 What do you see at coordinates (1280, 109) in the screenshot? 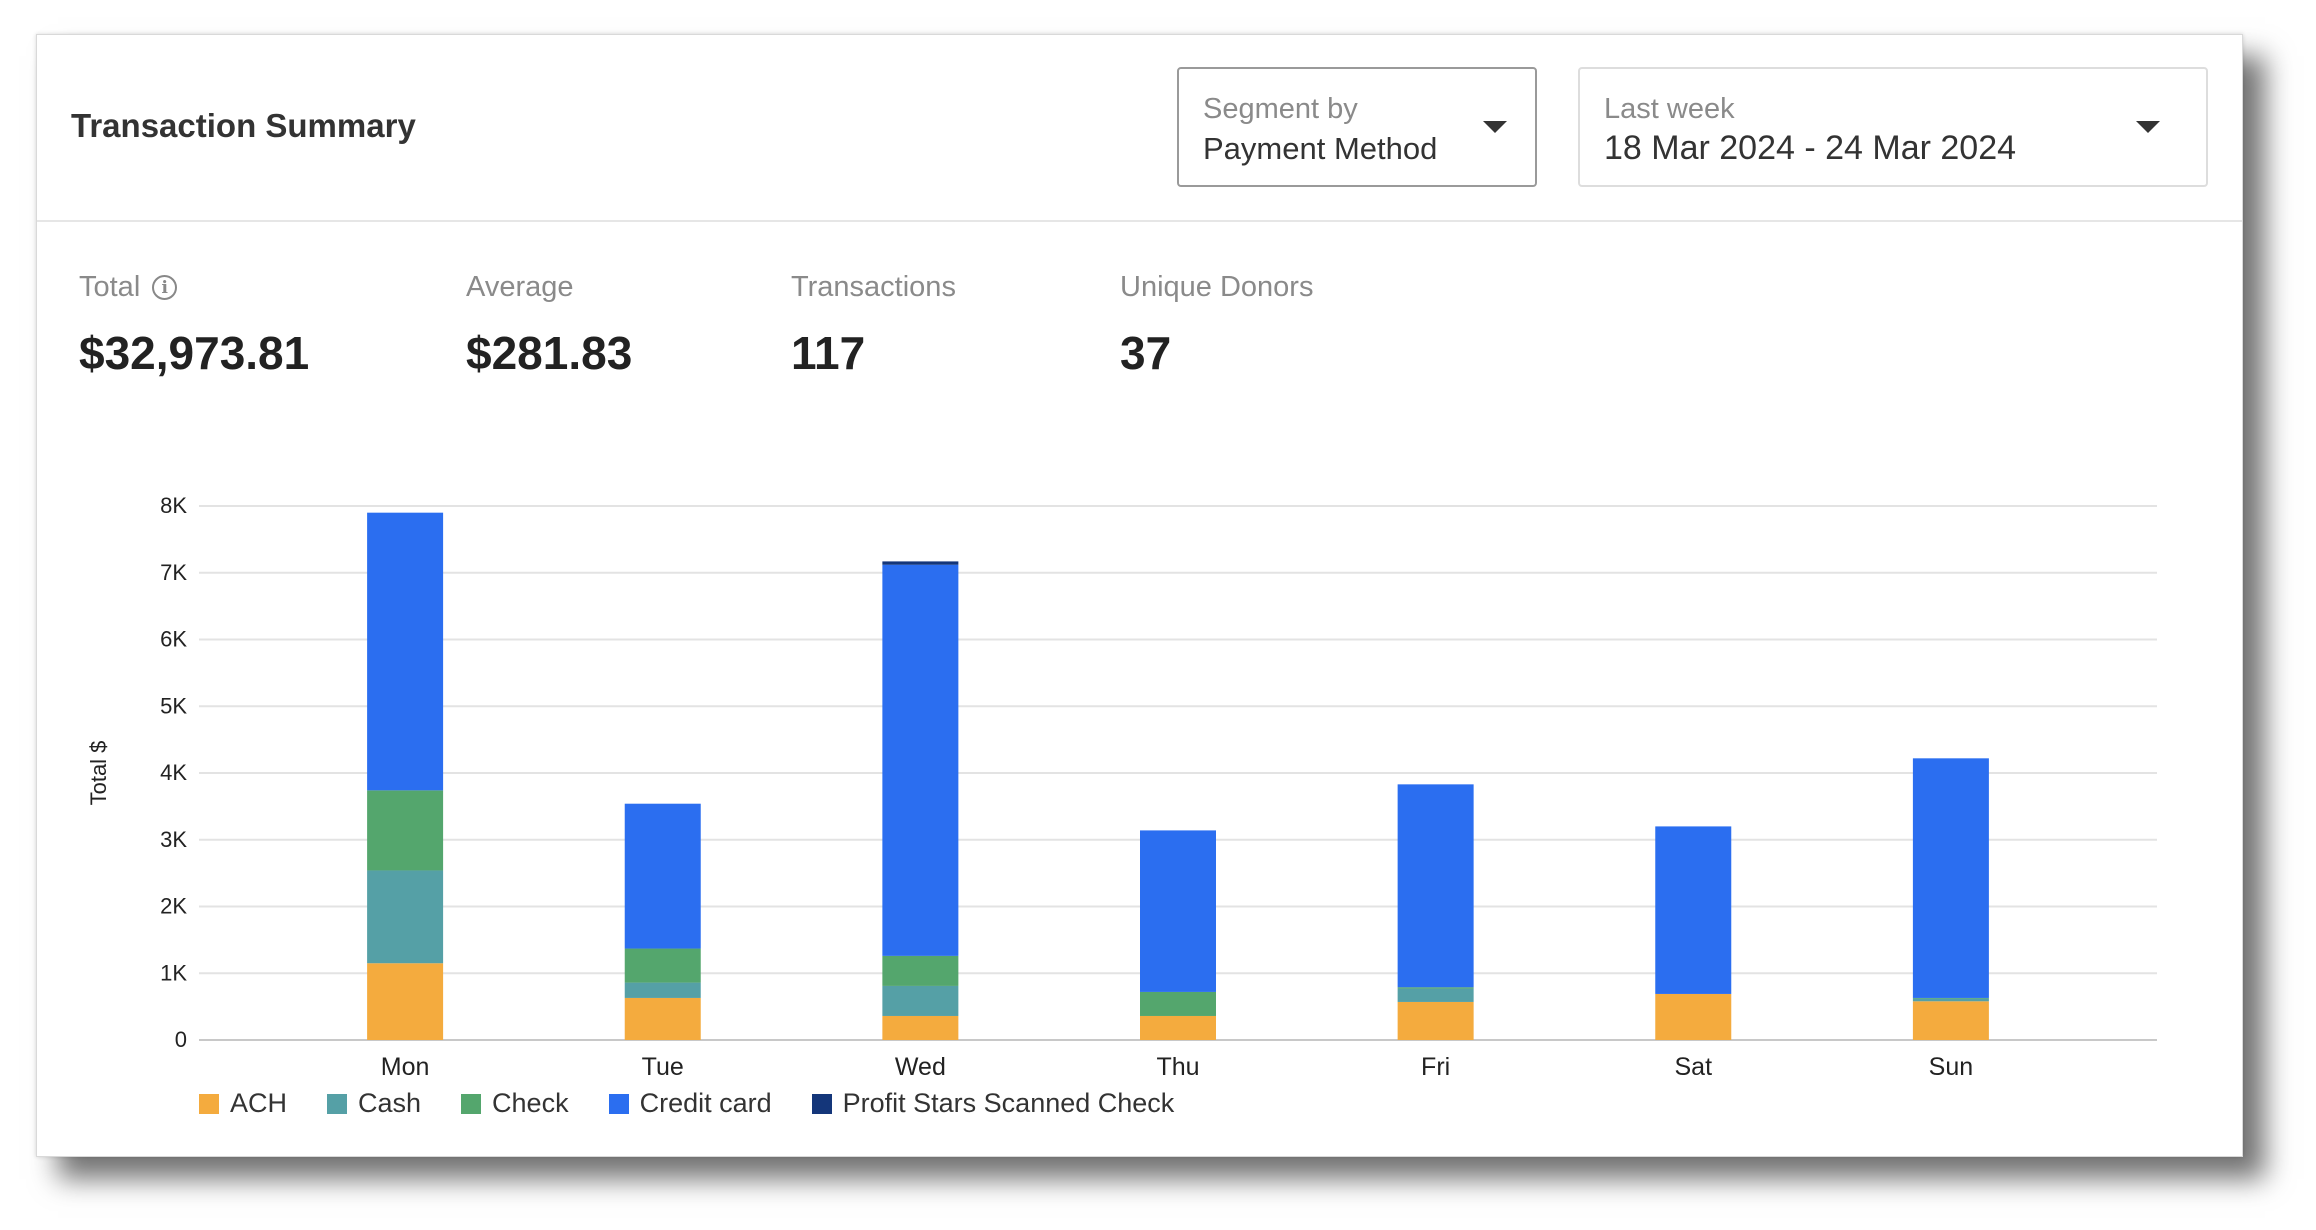
I see `segment-by-label: Segment by` at bounding box center [1280, 109].